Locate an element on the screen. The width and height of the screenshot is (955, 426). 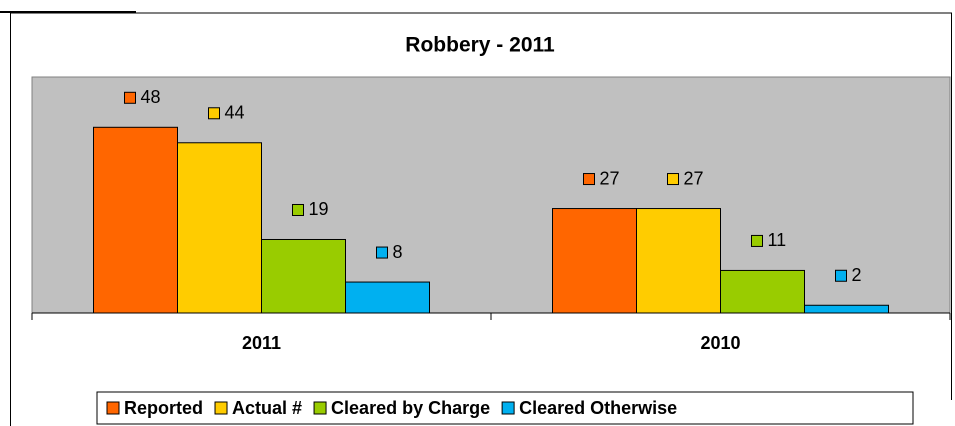
value-label: 44 is located at coordinates (235, 113).